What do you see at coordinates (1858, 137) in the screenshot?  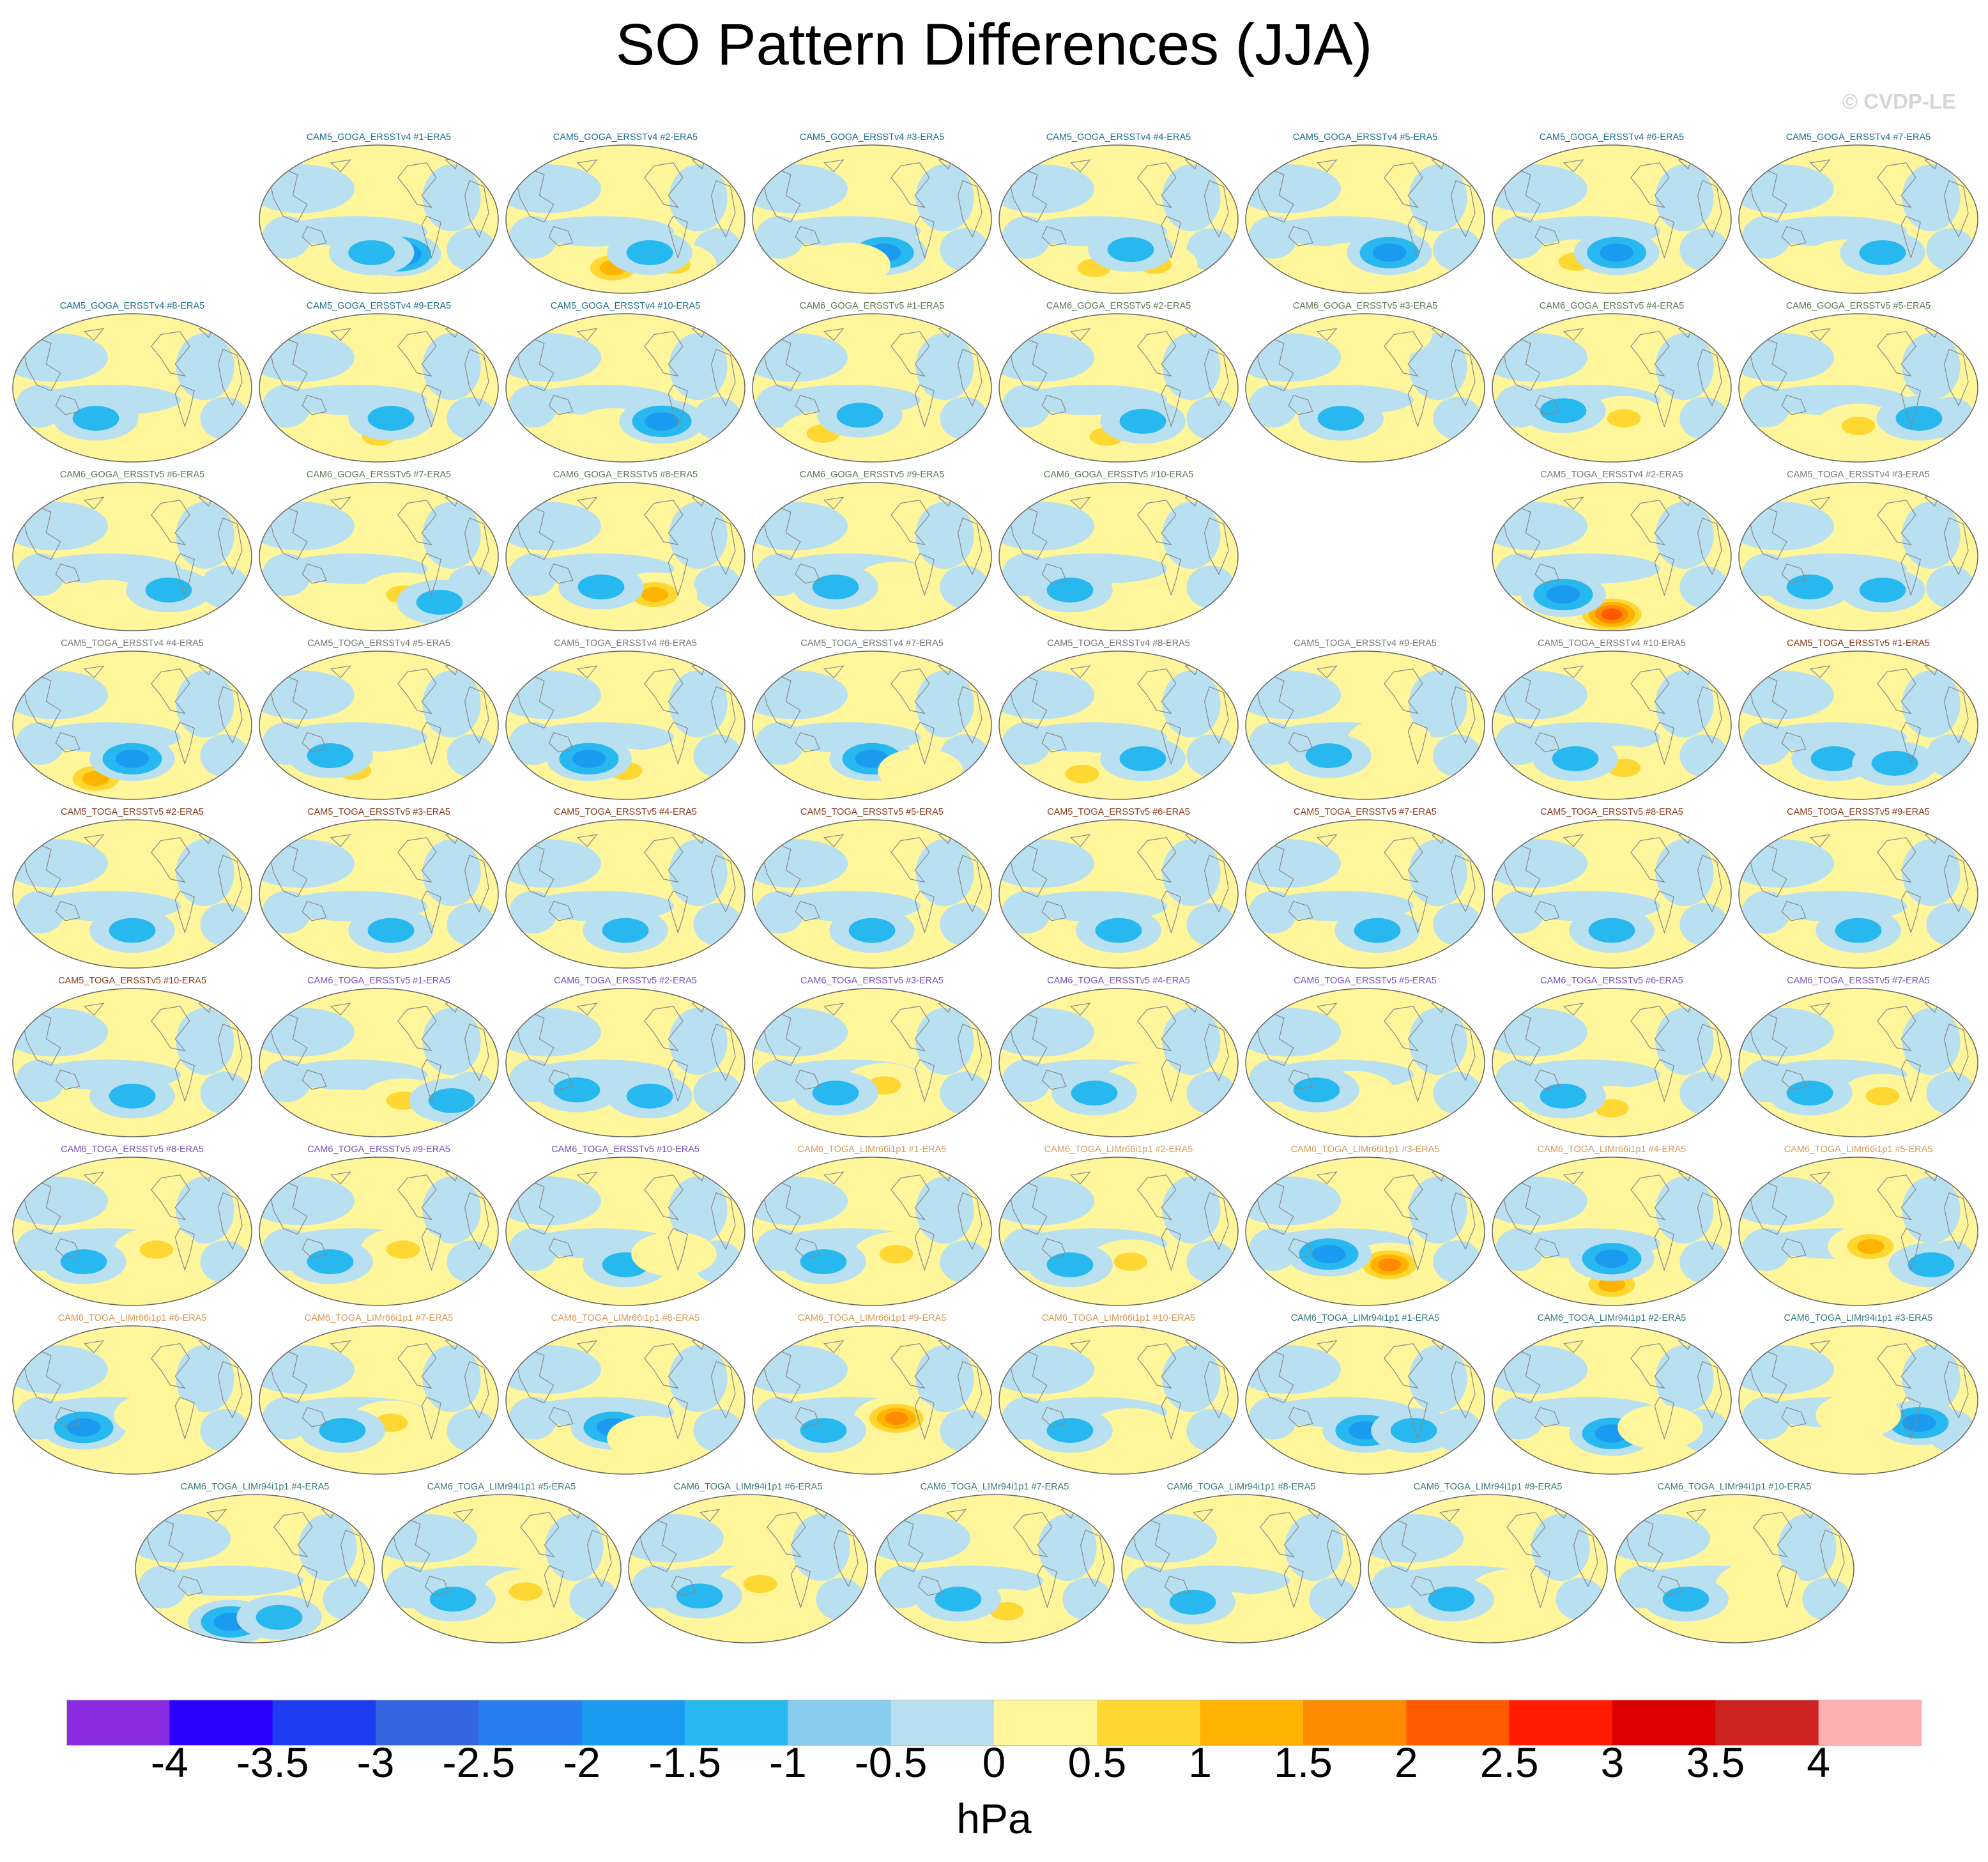 I see `panel-title: CAM5_GOGA_ERSSTv4 #7-ERA5` at bounding box center [1858, 137].